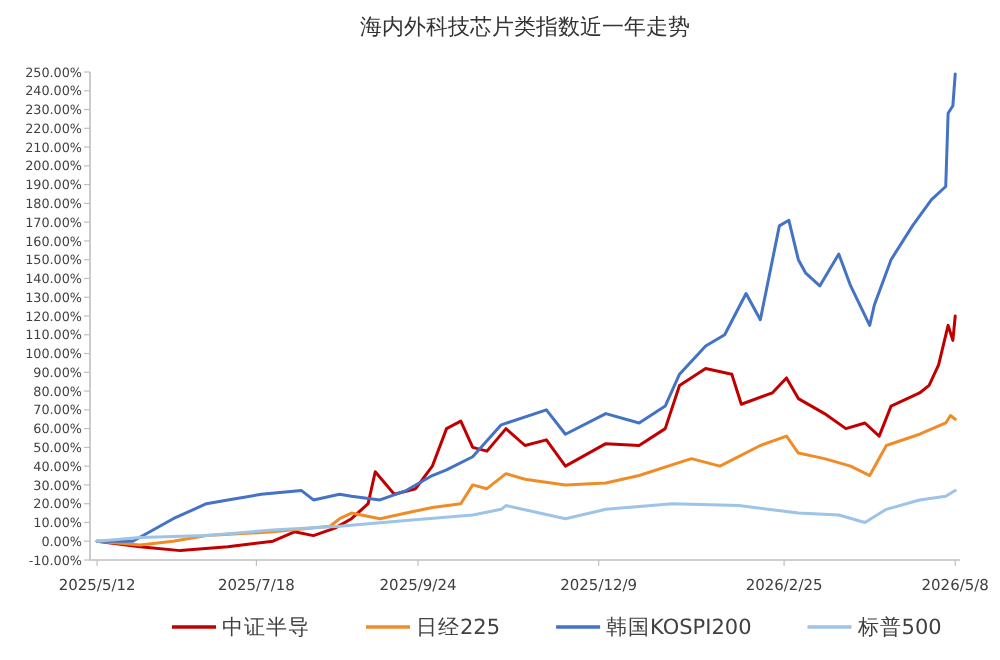 This screenshot has width=1000, height=660. I want to click on legend-label: 韩国KOSPI200, so click(679, 627).